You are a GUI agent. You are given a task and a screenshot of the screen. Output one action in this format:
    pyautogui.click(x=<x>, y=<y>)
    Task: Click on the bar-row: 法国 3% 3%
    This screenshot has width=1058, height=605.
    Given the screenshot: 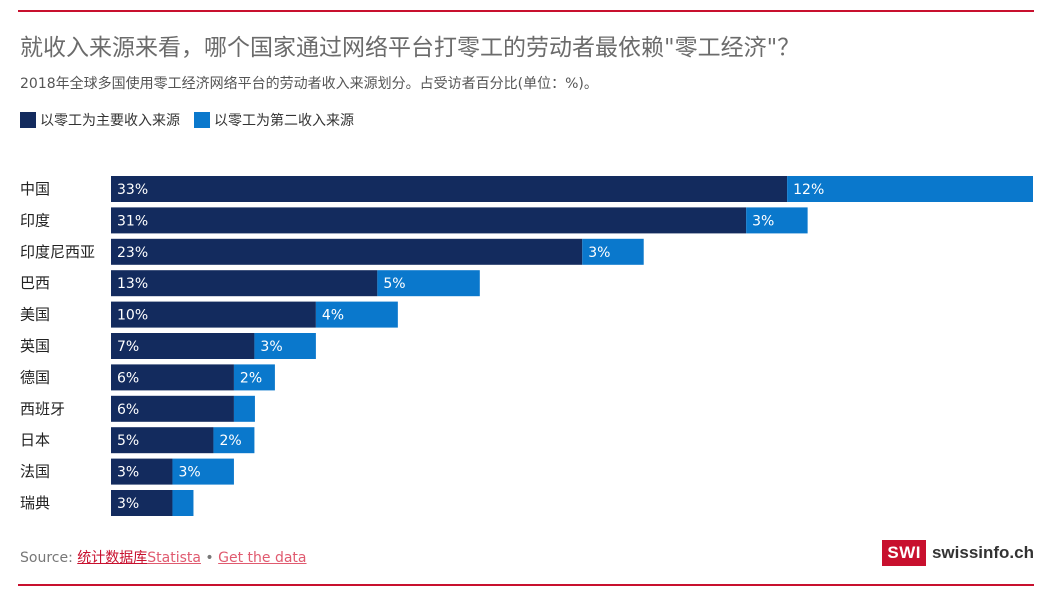 What is the action you would take?
    pyautogui.click(x=127, y=471)
    